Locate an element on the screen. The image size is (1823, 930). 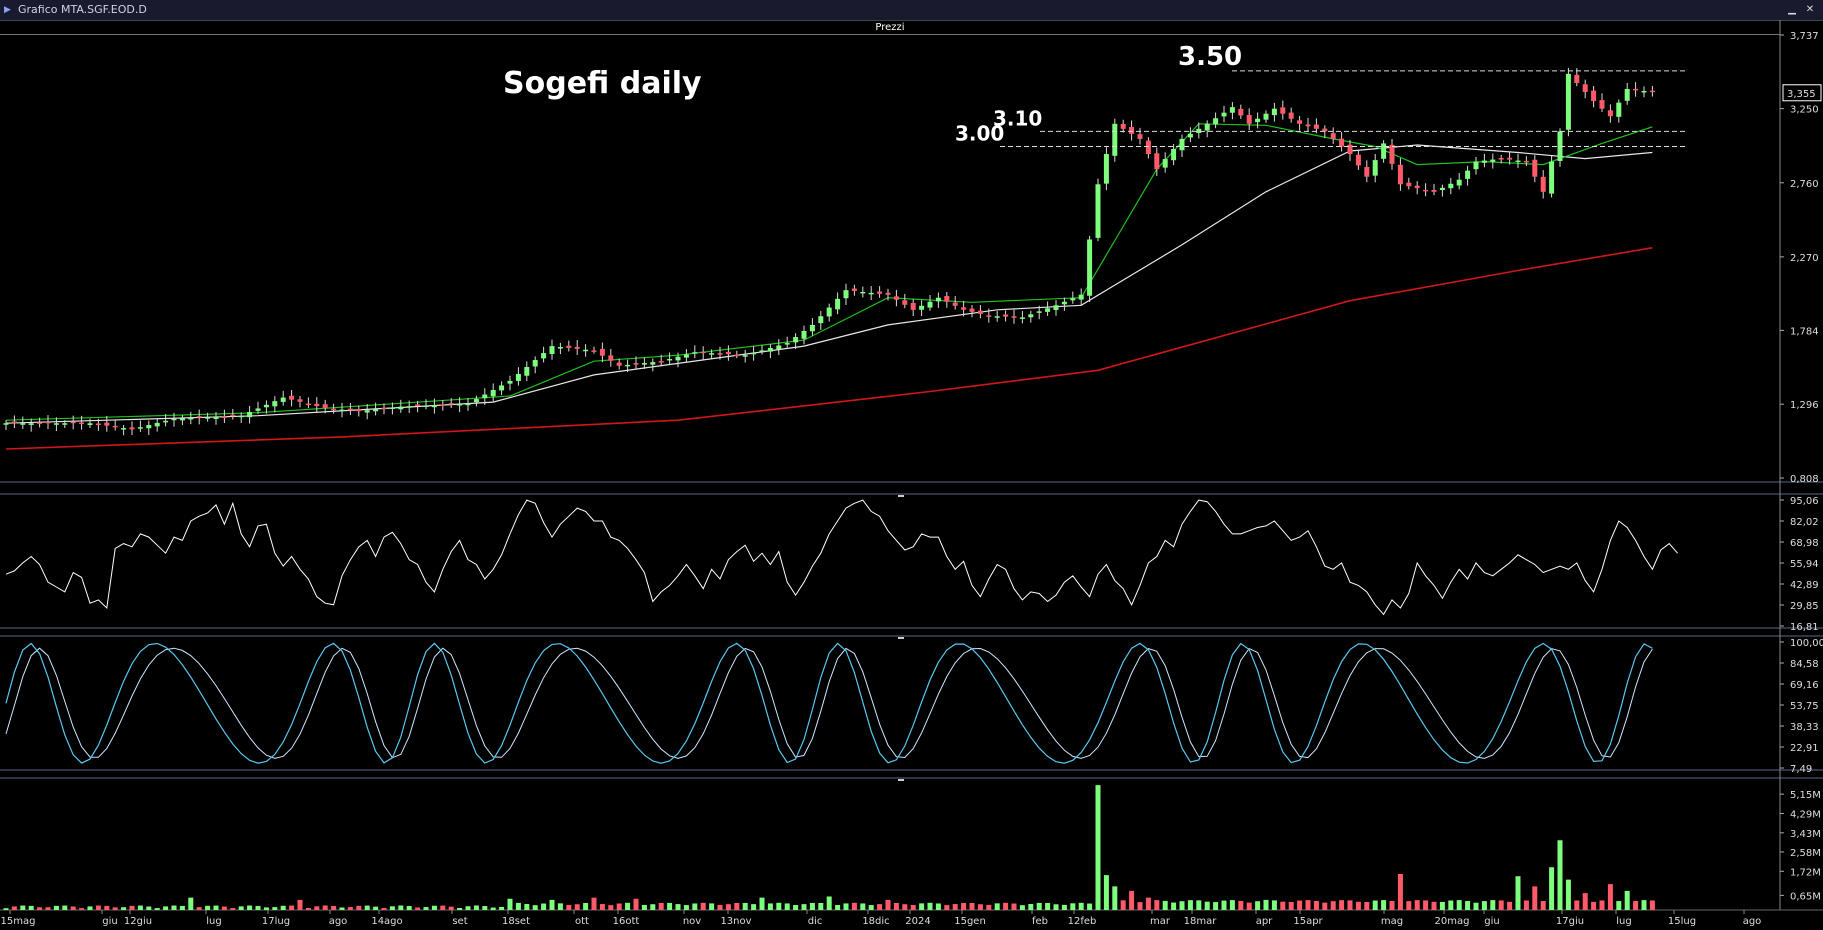
window-titlebar: ▶ Grafico MTA.SGF.EOD.D ▁ ✕ is located at coordinates (911, 10).